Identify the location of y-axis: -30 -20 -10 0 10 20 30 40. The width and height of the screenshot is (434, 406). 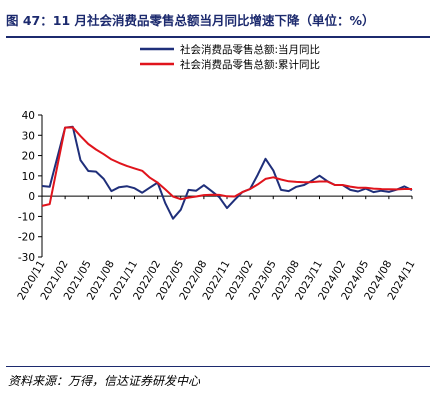
(30, 187).